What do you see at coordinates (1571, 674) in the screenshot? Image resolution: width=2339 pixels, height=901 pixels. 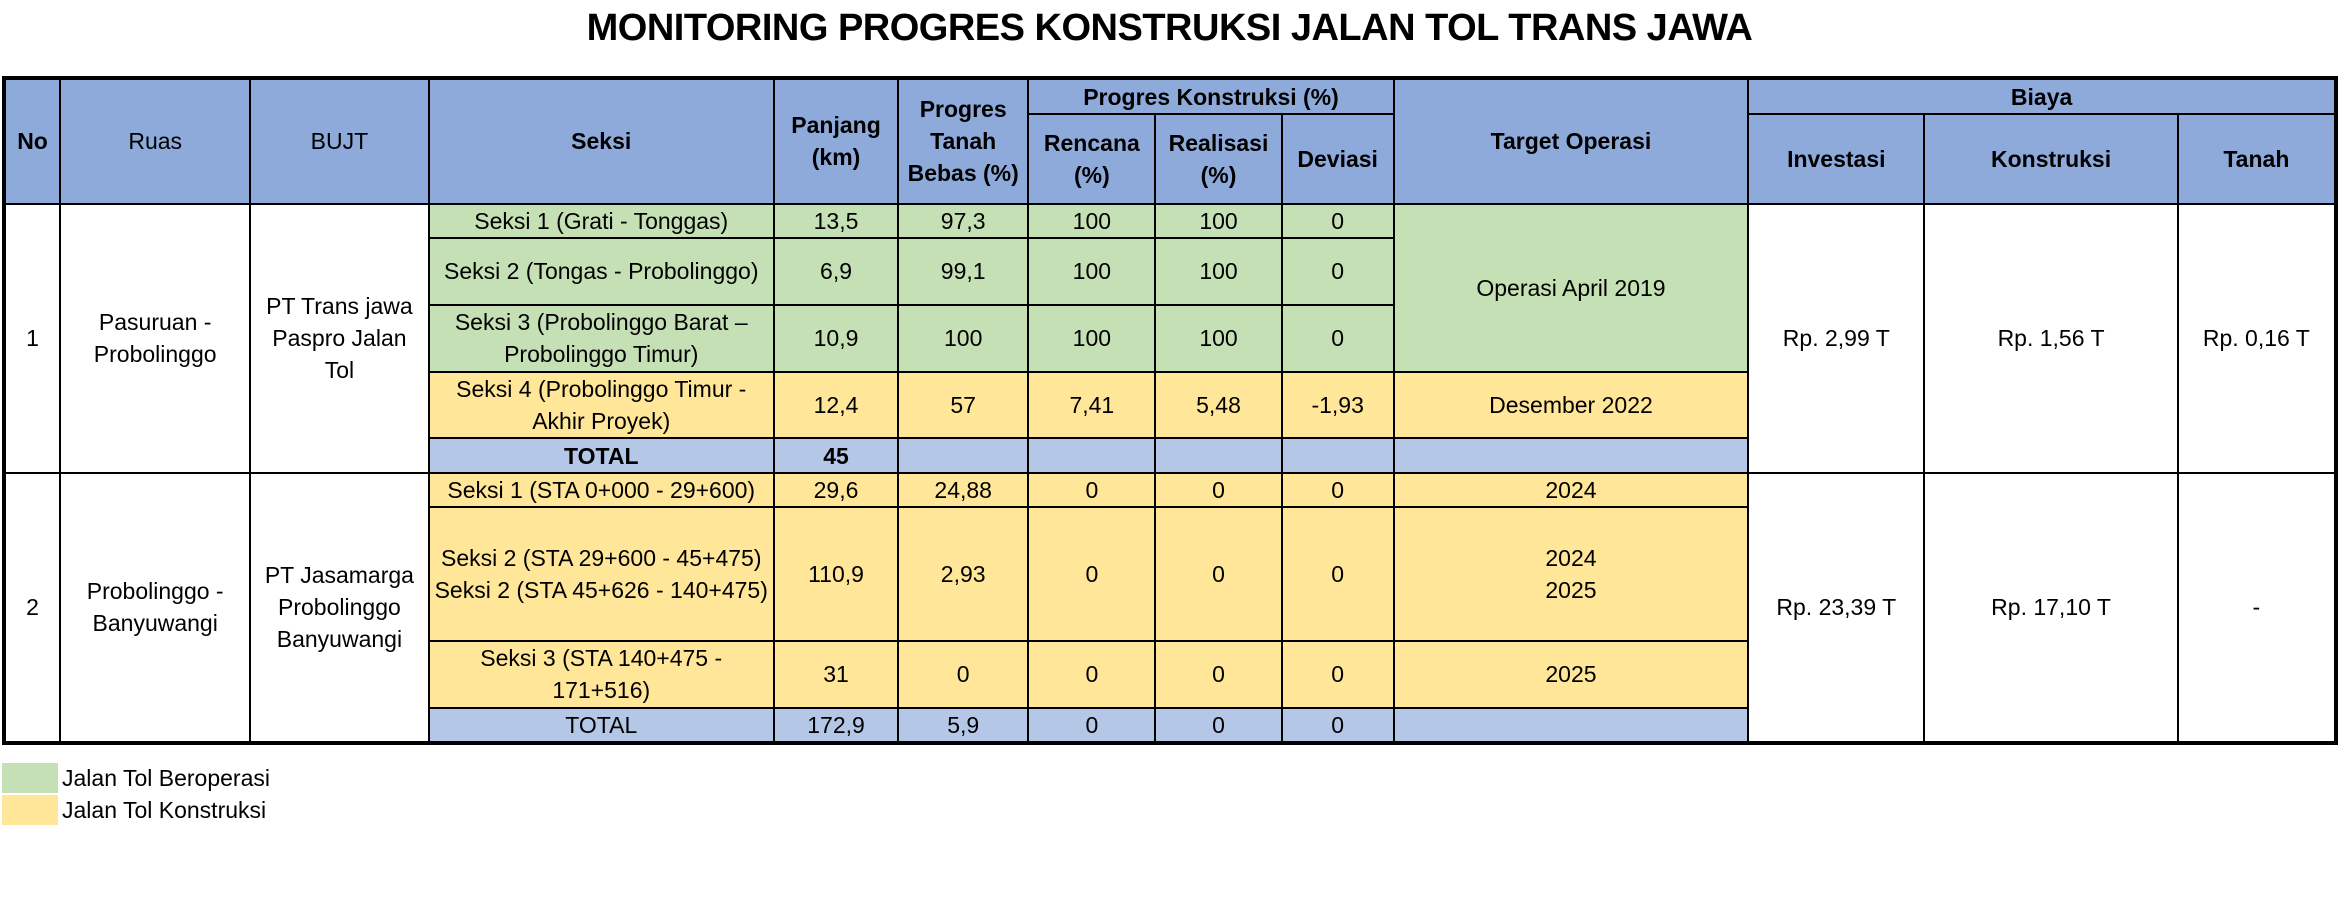 I see `cell-target: 2025` at bounding box center [1571, 674].